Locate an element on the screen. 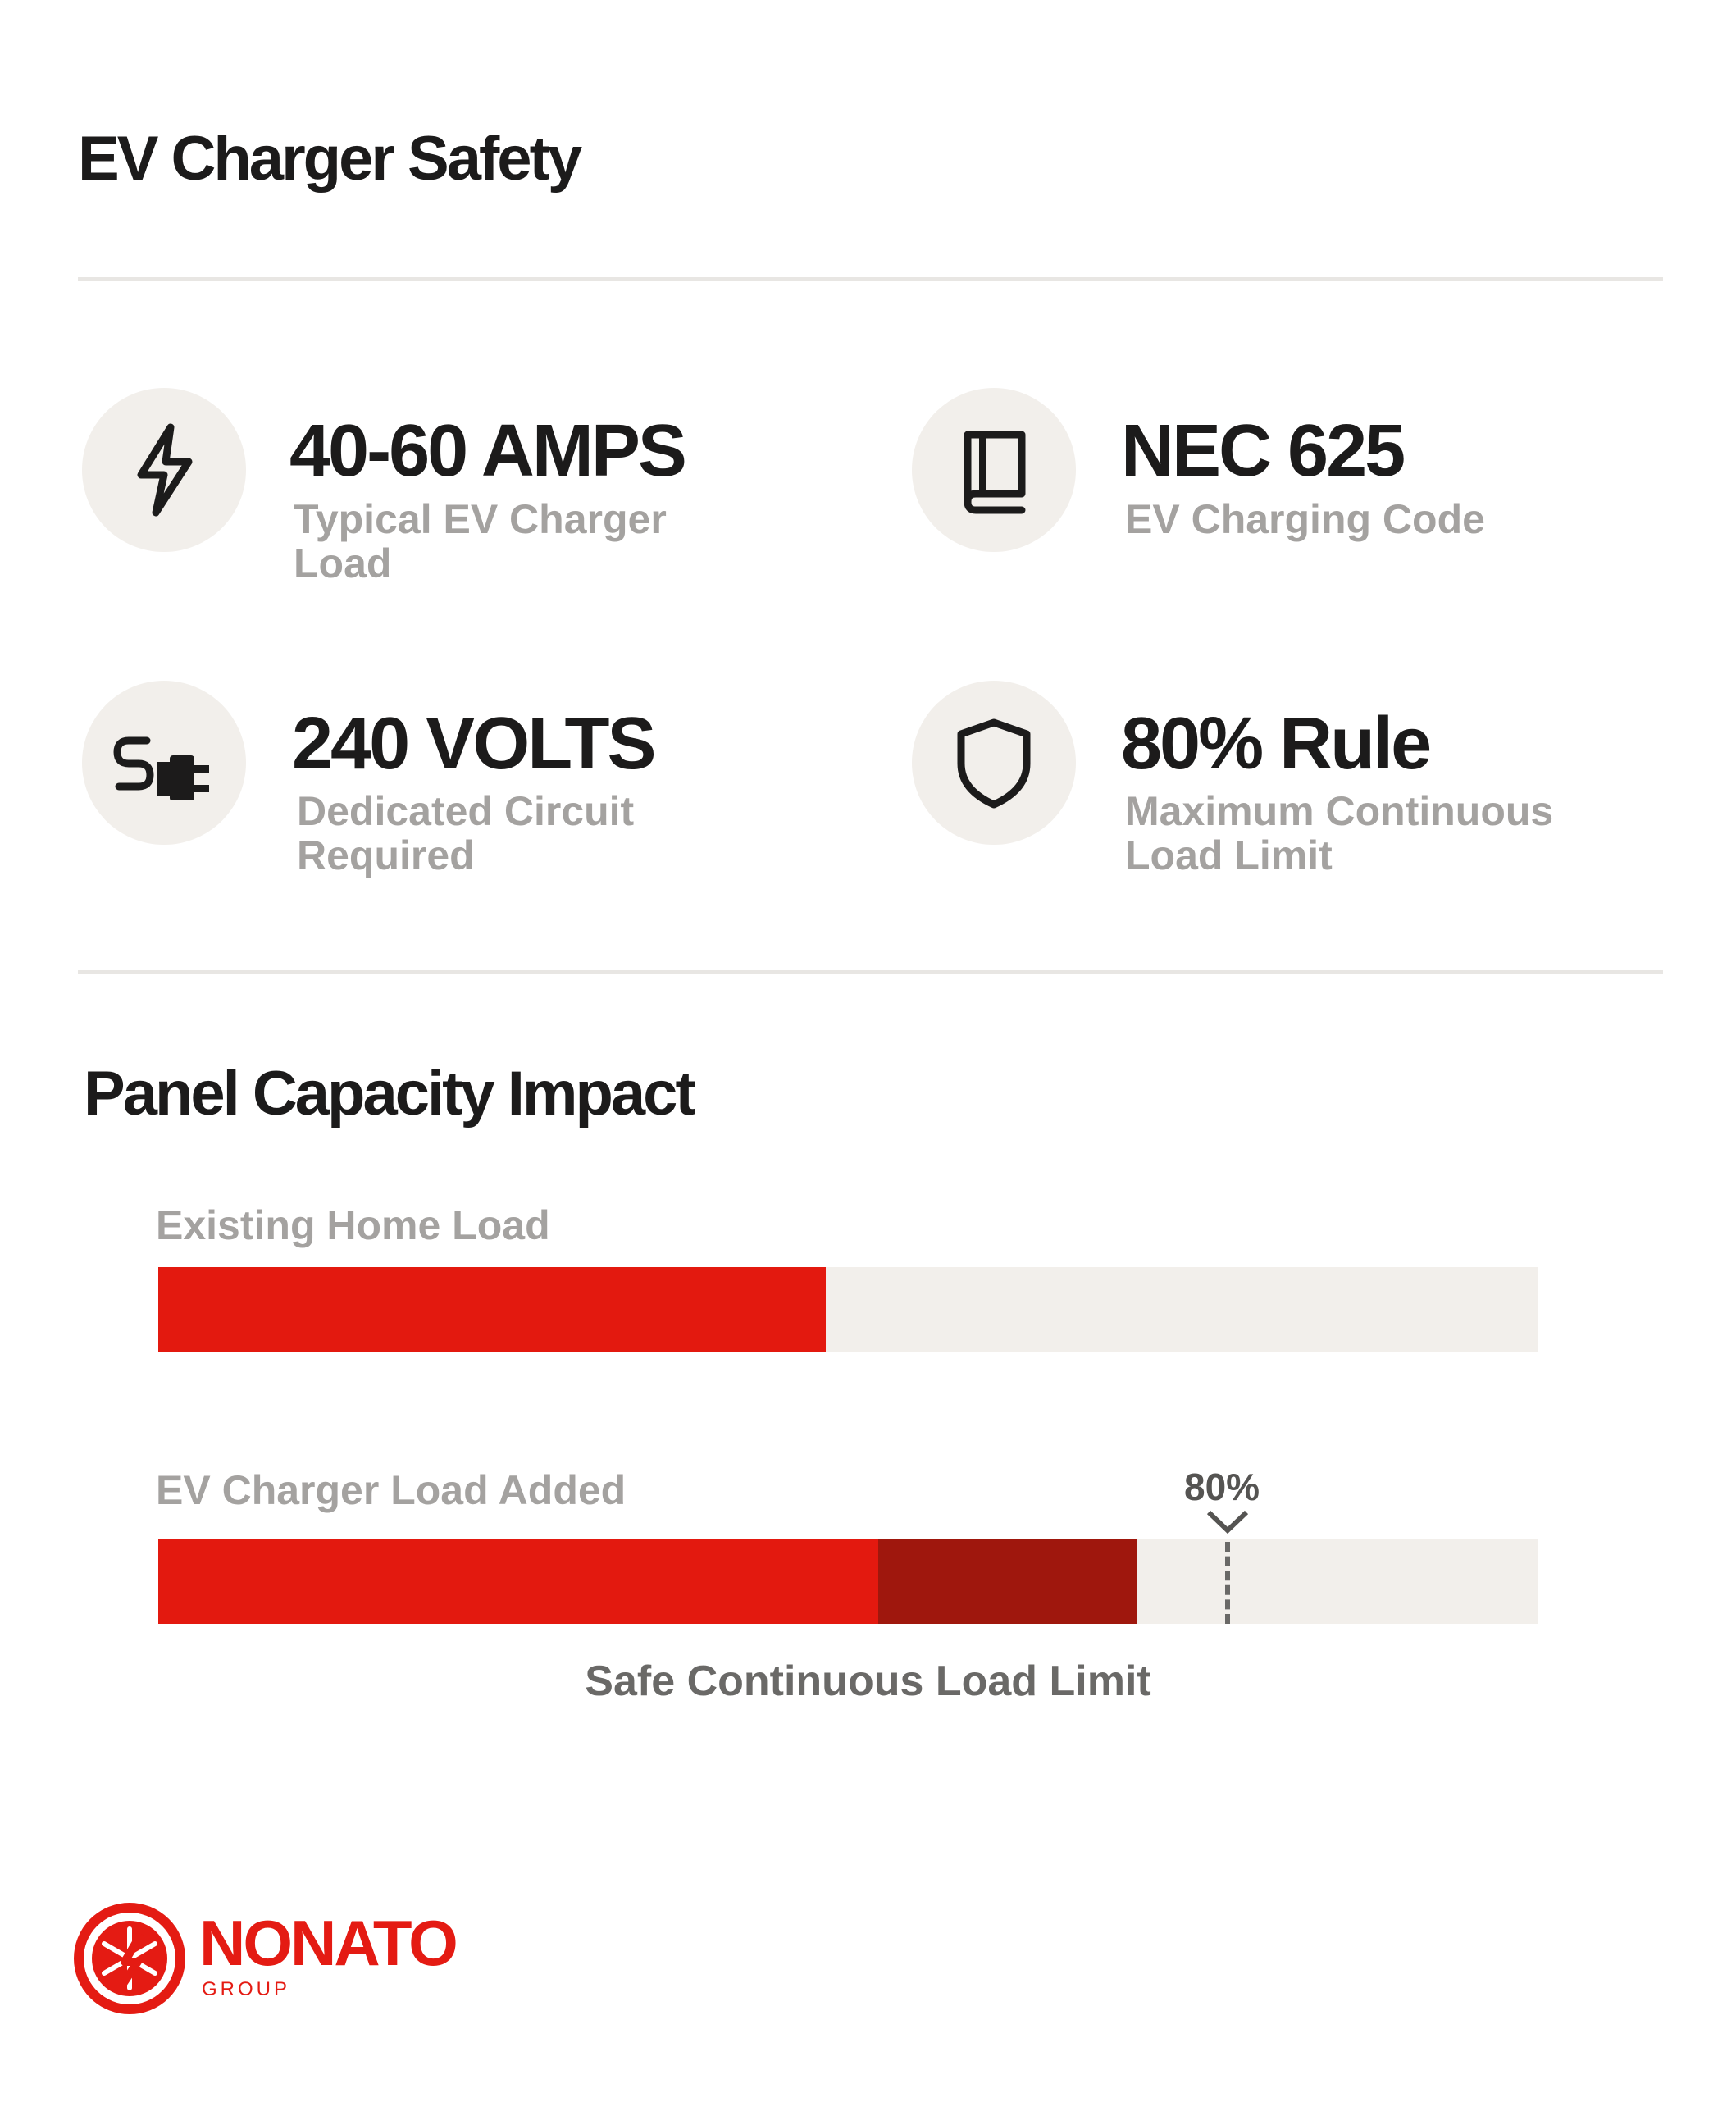  bar-fill-existing is located at coordinates (492, 1309).